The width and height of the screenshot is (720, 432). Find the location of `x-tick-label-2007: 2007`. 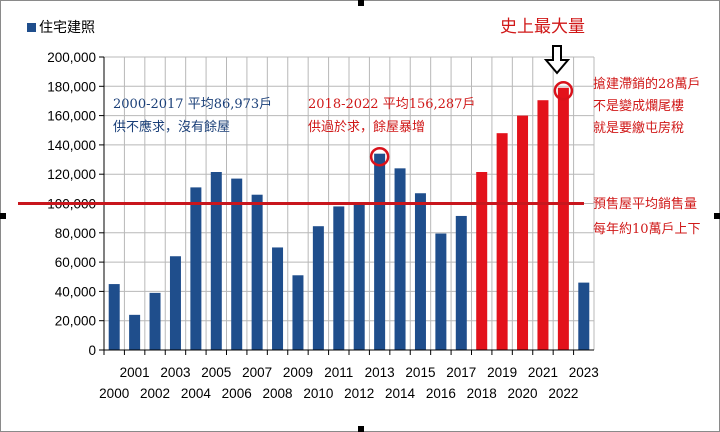

x-tick-label-2007: 2007 is located at coordinates (257, 372).